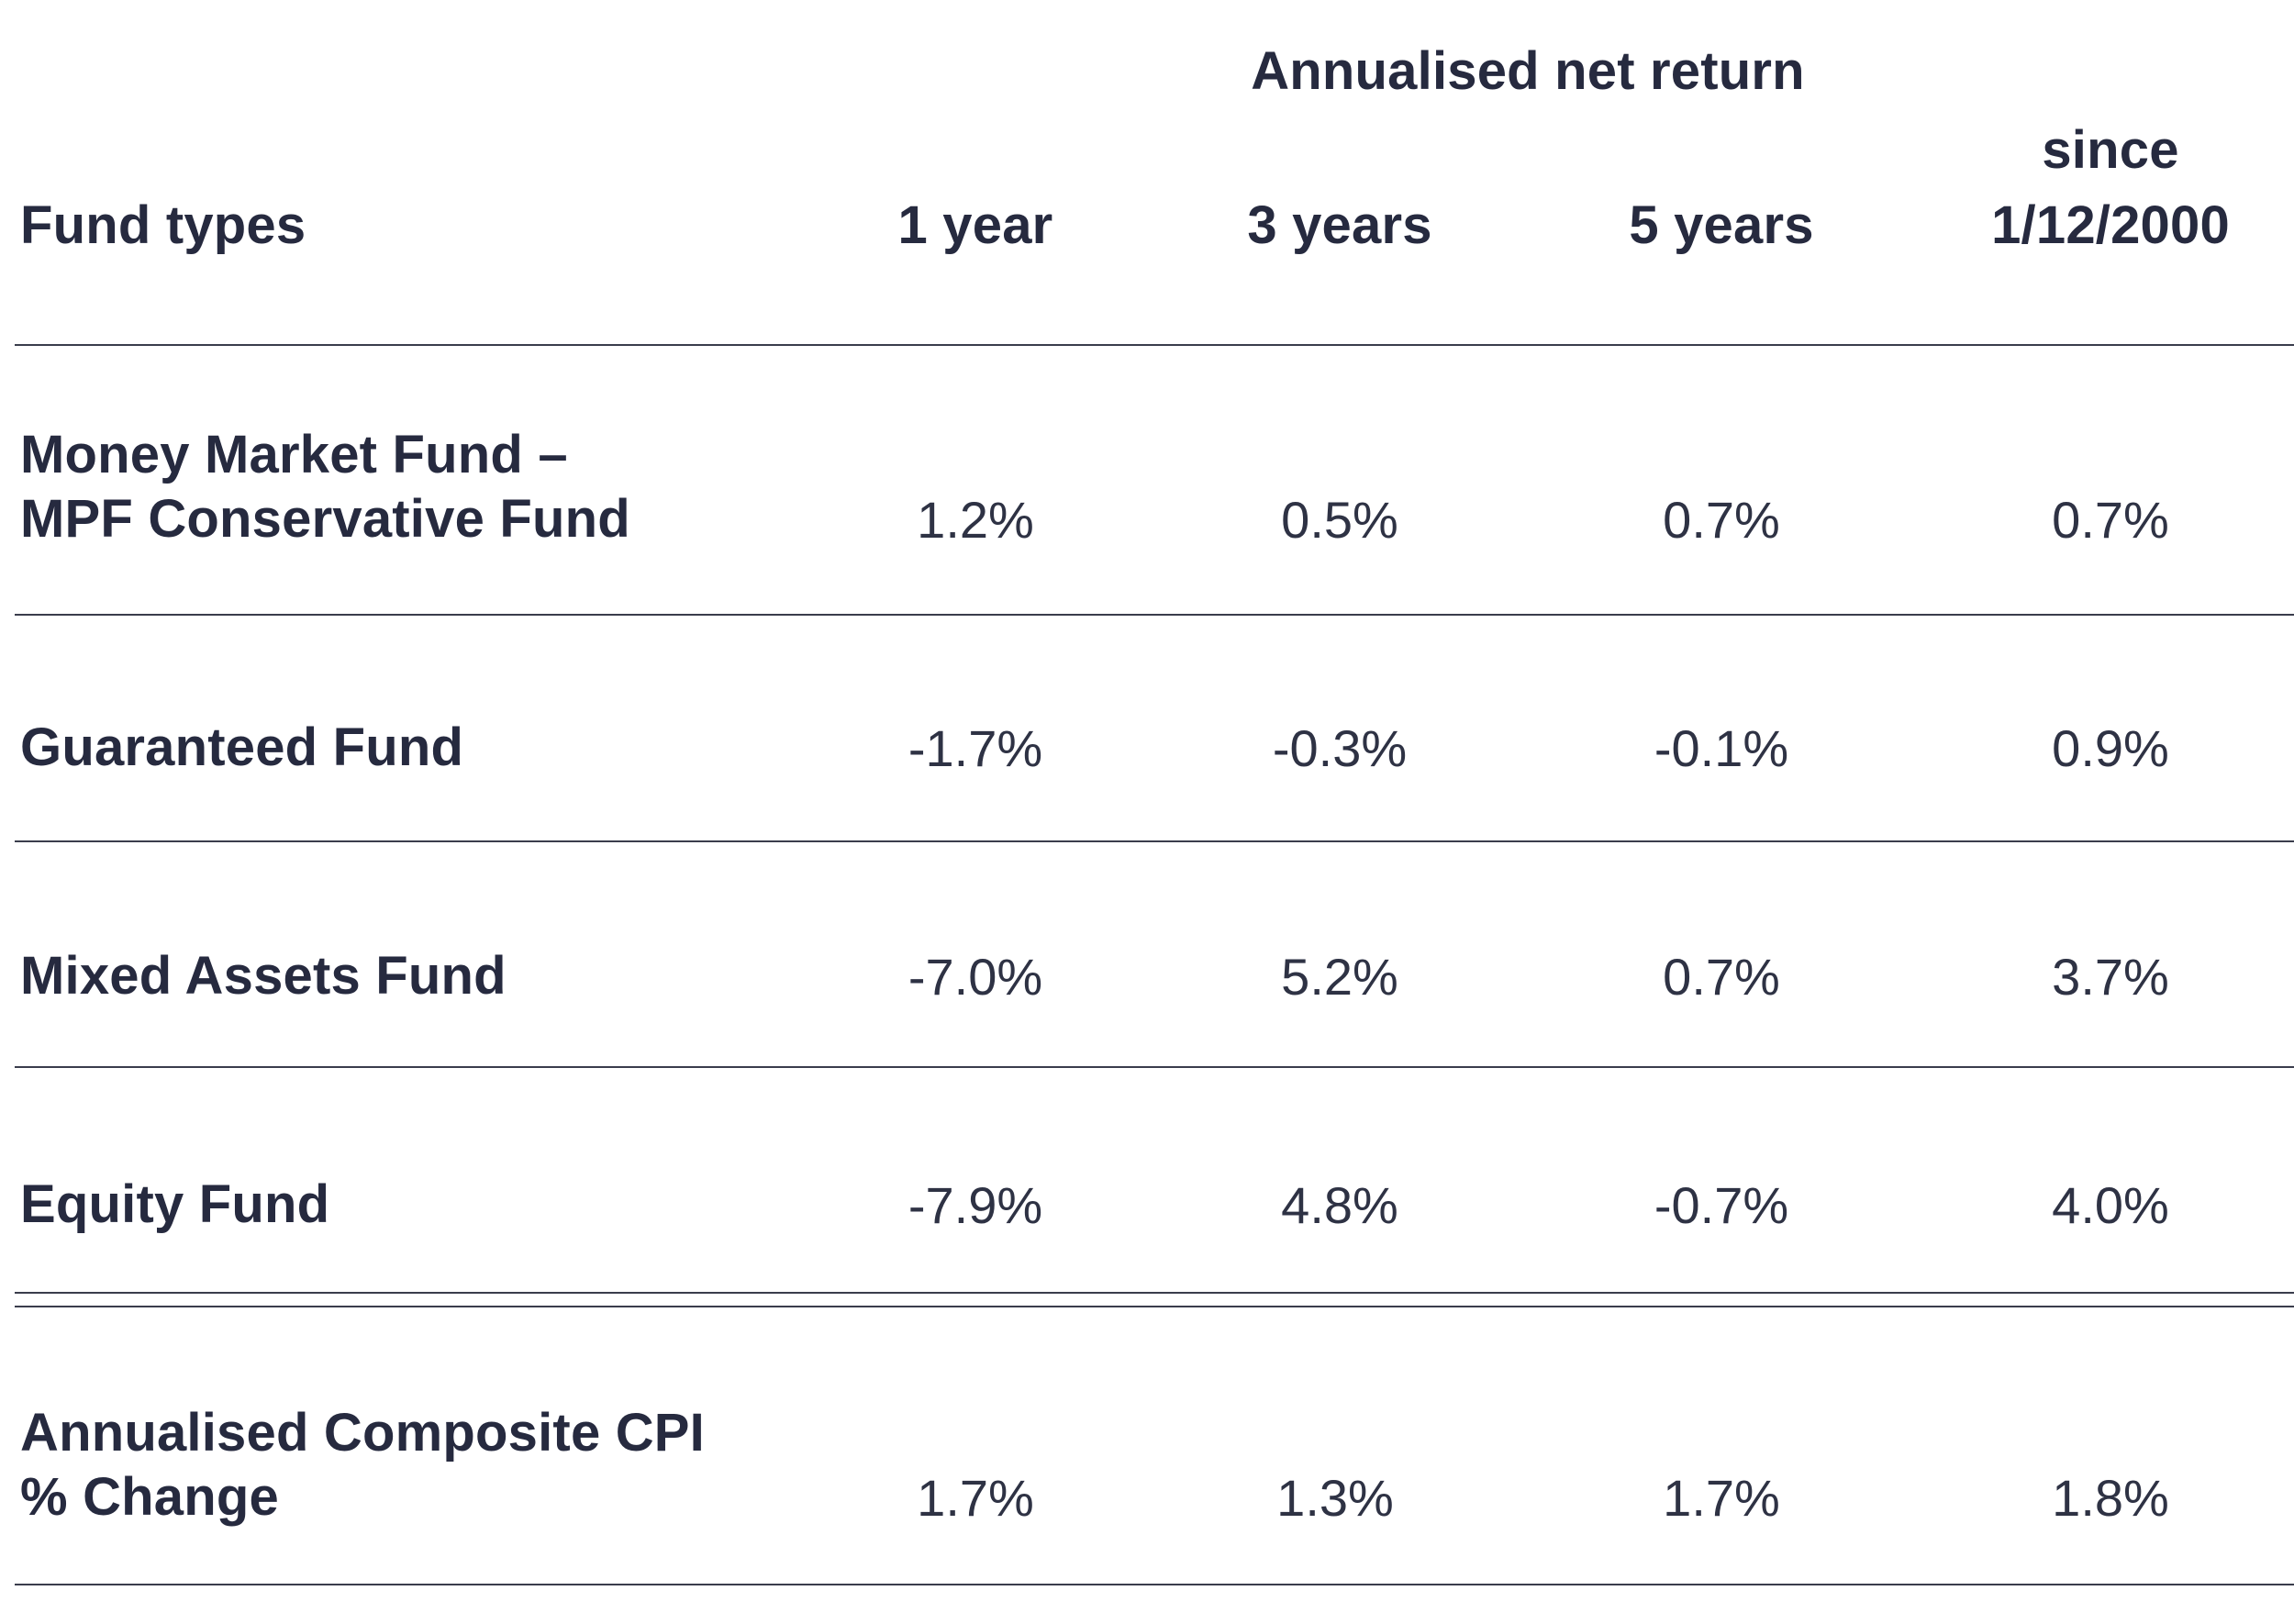 The image size is (2294, 1624). What do you see at coordinates (2110, 977) in the screenshot?
I see `cell-since: 3.7%` at bounding box center [2110, 977].